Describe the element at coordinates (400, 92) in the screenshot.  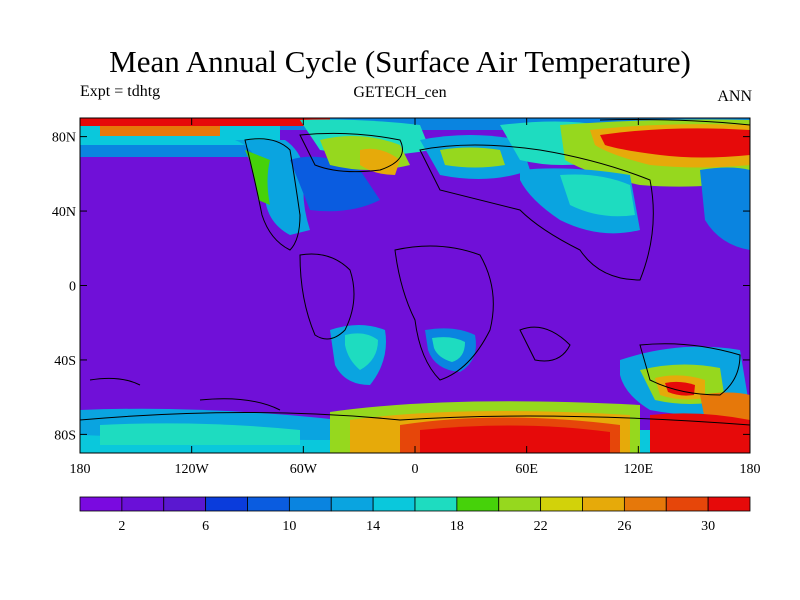
I see `dataset-label: GETECH_cen` at that location.